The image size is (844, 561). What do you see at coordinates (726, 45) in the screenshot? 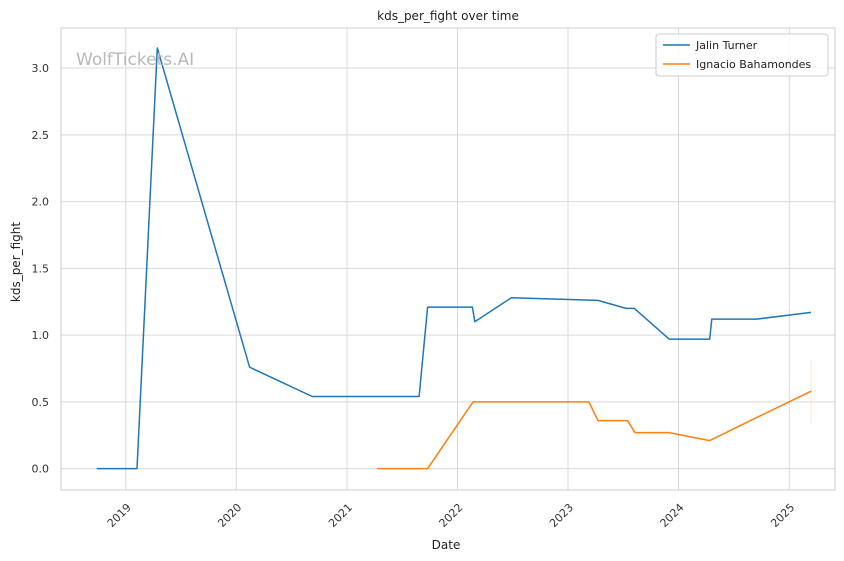
I see `legend-label-jalin-turner: Jalin Turner` at bounding box center [726, 45].